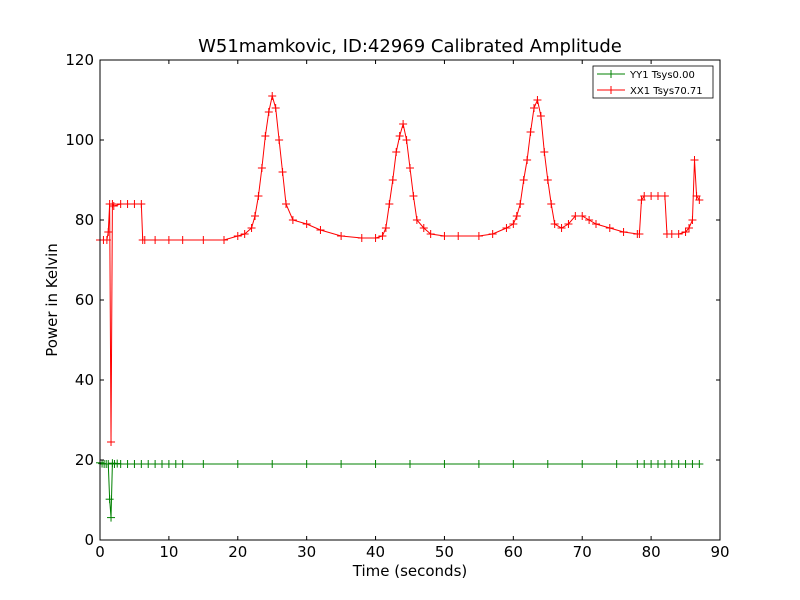 This screenshot has width=800, height=600. Describe the element at coordinates (84, 380) in the screenshot. I see `y-tick-label: 40` at that location.